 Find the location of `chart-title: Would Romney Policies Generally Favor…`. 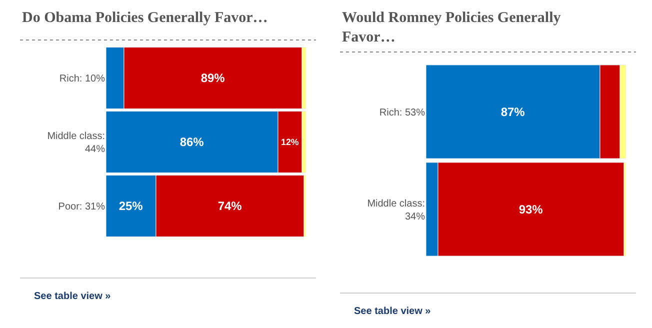

chart-title: Would Romney Policies Generally Favor… is located at coordinates (452, 28).